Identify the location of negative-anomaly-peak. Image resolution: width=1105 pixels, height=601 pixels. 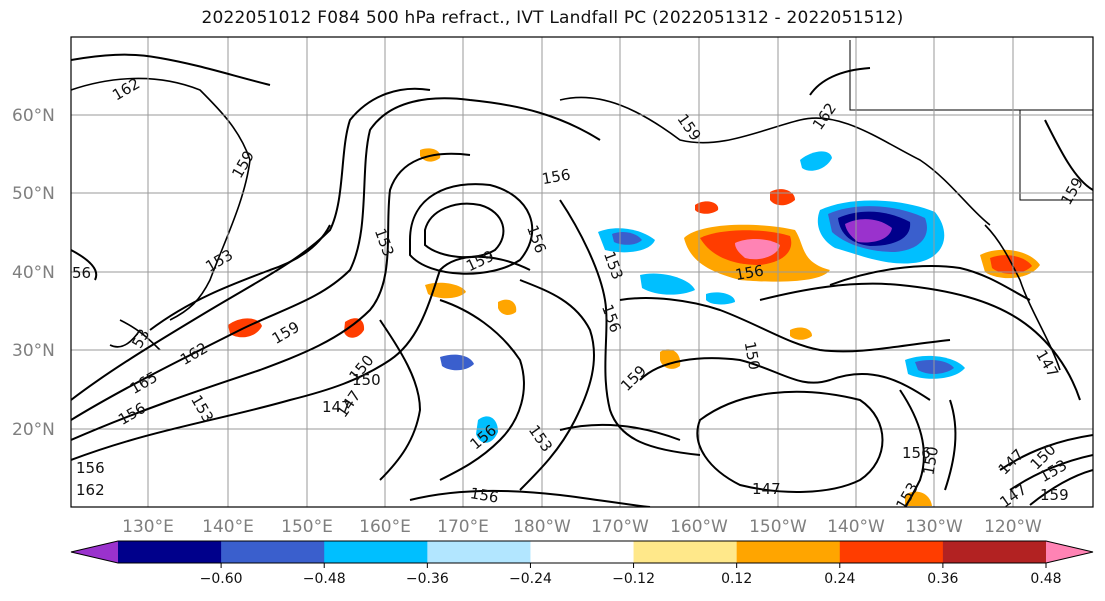
(868, 231).